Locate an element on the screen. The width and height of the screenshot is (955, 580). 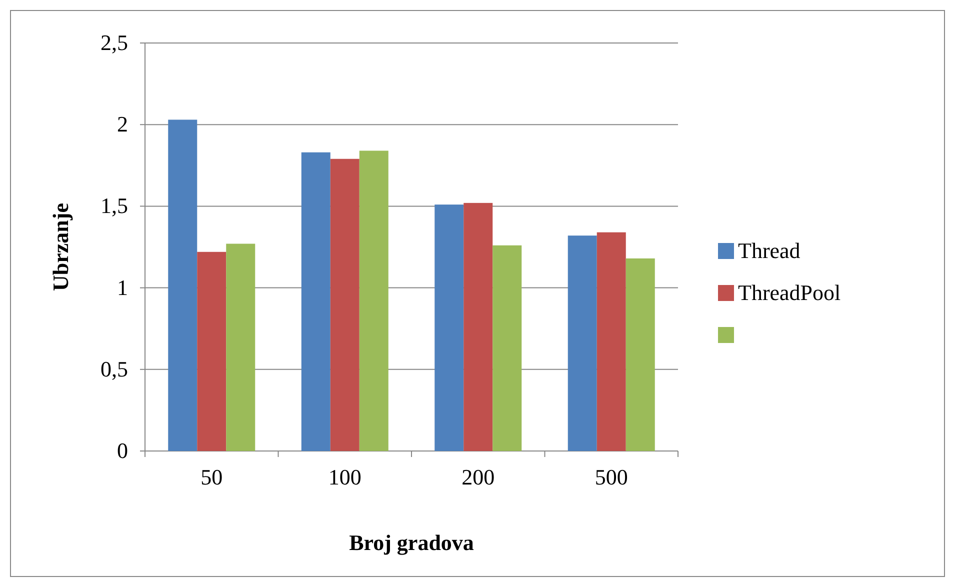
y-tick-label: 2 is located at coordinates (122, 124).